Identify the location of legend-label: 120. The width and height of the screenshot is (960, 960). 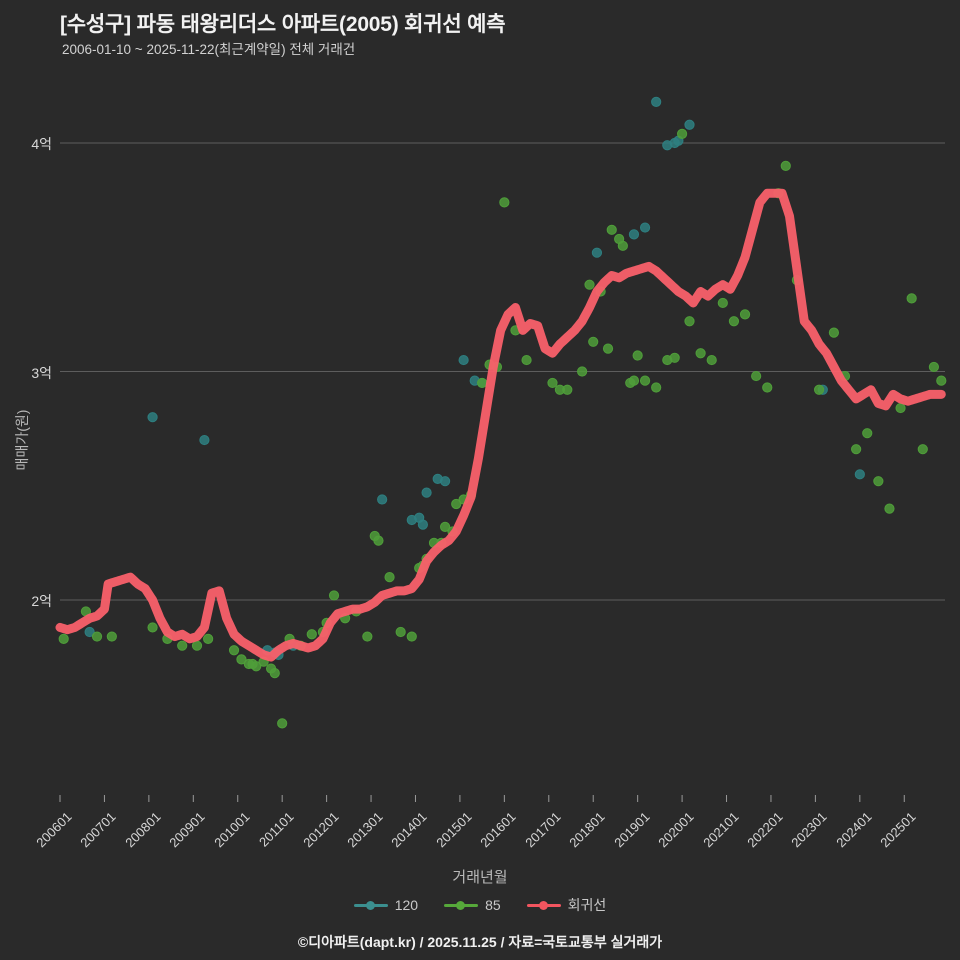
(406, 905).